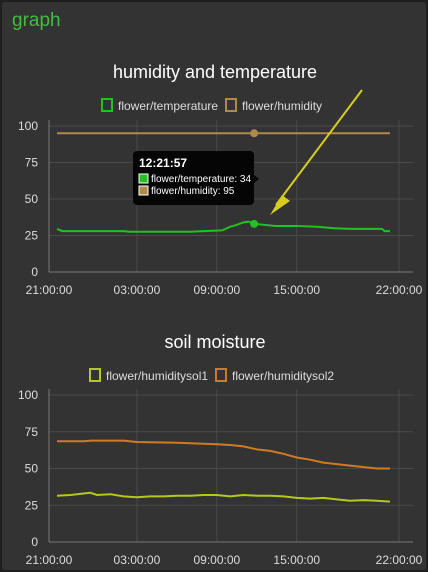 This screenshot has width=428, height=572. Describe the element at coordinates (201, 179) in the screenshot. I see `tooltip-item: flower/temperature: 34` at that location.